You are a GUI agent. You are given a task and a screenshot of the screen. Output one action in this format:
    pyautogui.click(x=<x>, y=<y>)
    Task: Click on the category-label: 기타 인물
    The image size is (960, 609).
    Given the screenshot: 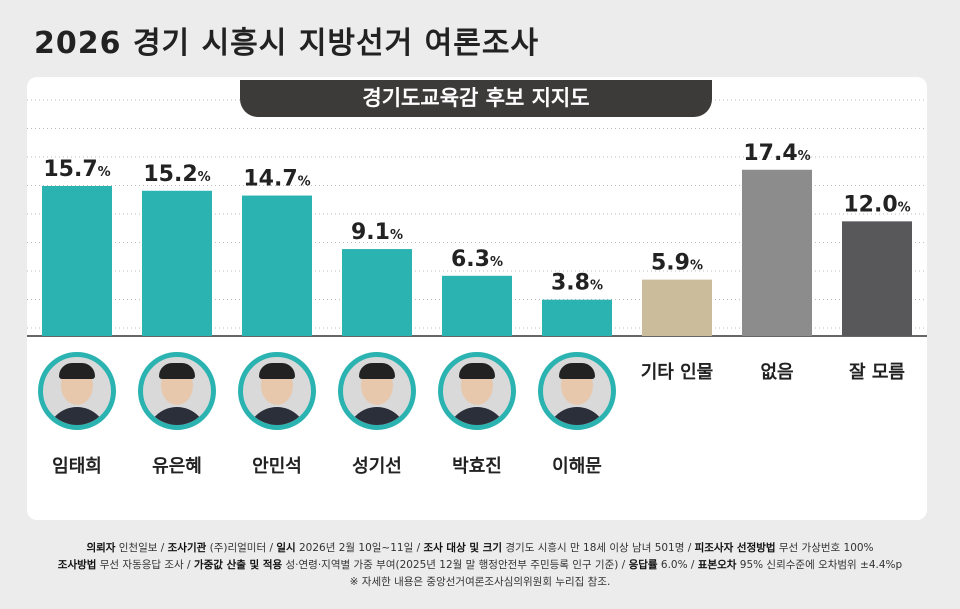 What is the action you would take?
    pyautogui.click(x=677, y=372)
    